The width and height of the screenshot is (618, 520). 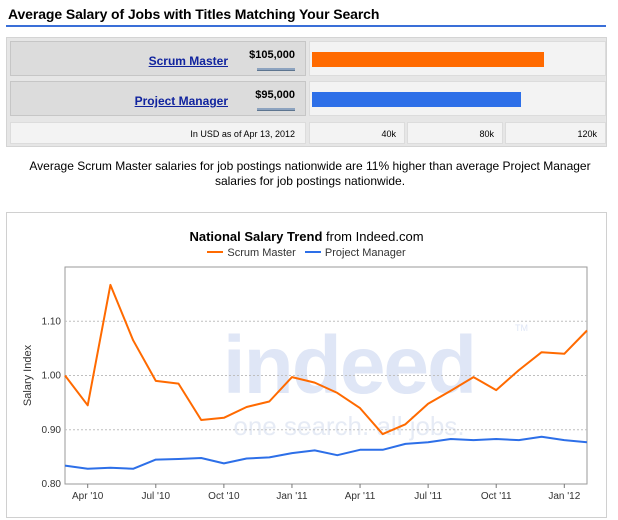 What do you see at coordinates (373, 236) in the screenshot?
I see `trend-title-source: from Indeed.com` at bounding box center [373, 236].